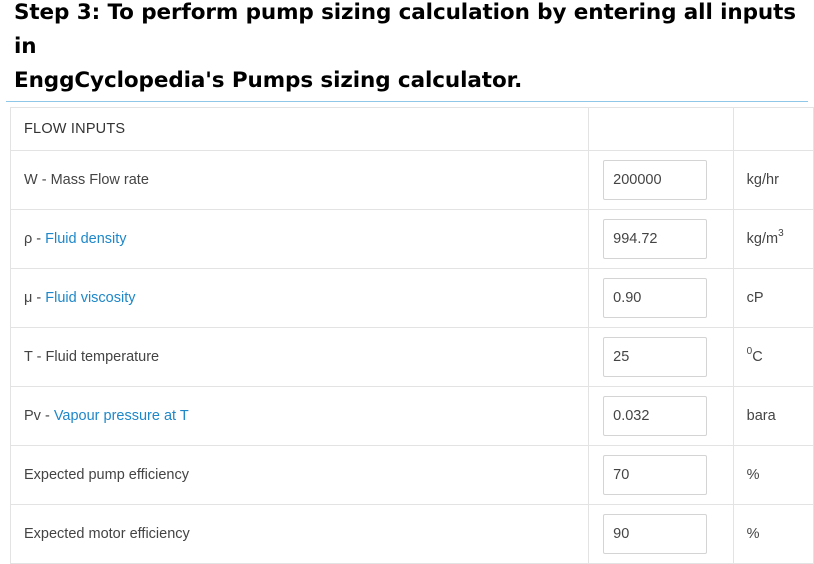 The width and height of the screenshot is (814, 564). Describe the element at coordinates (407, 101) in the screenshot. I see `divider` at that location.